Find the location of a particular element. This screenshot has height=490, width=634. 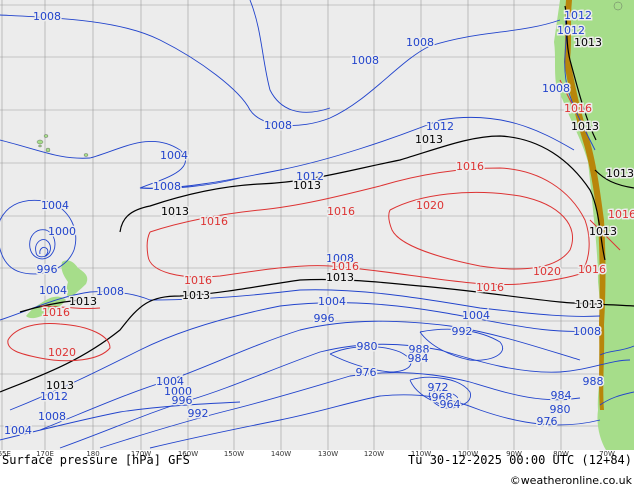

longitude-tick-label: 170W is located at coordinates (141, 454).